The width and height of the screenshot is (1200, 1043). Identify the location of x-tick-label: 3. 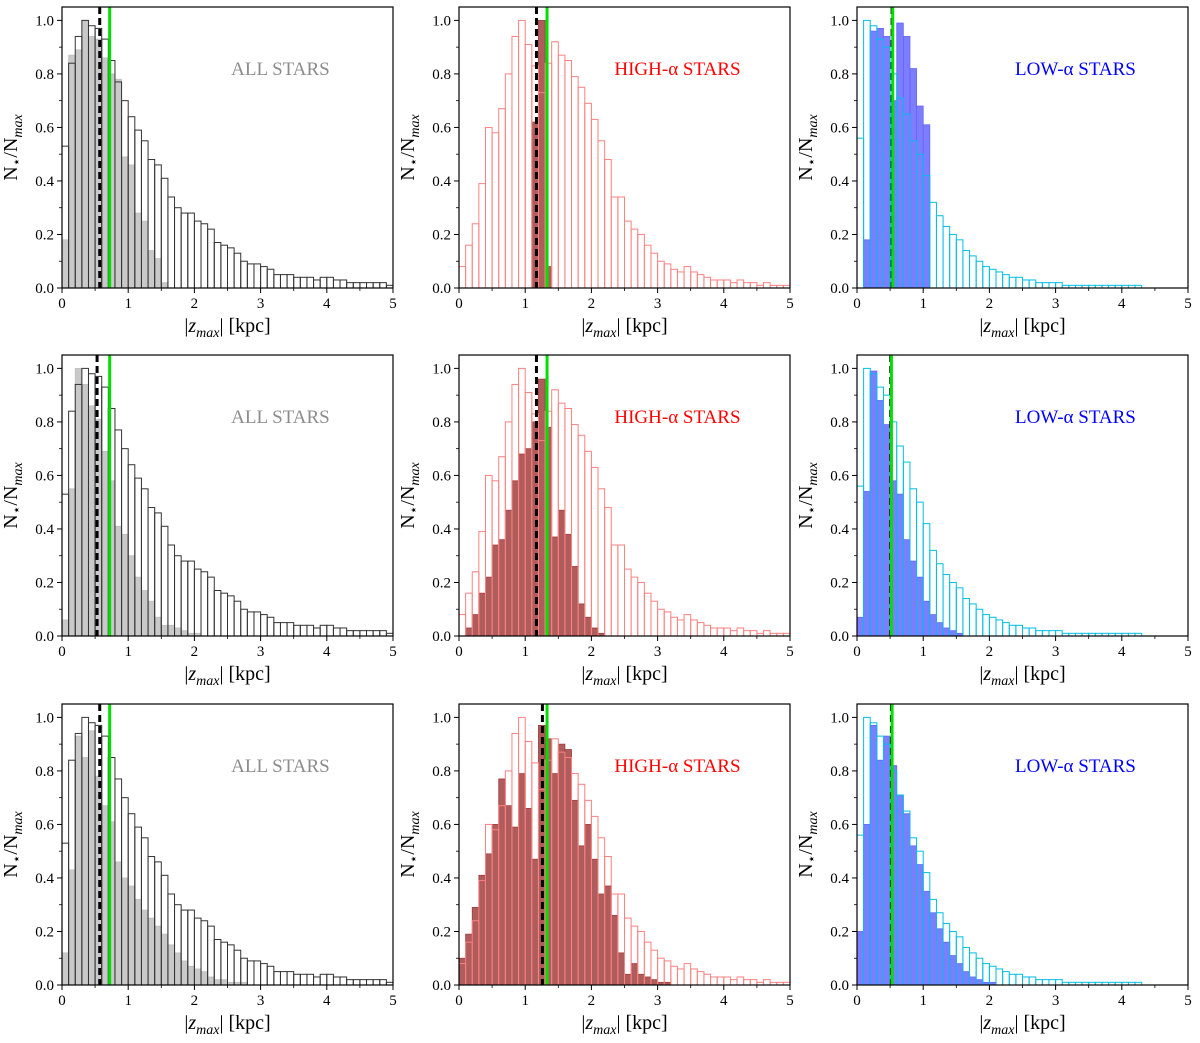
(1056, 304).